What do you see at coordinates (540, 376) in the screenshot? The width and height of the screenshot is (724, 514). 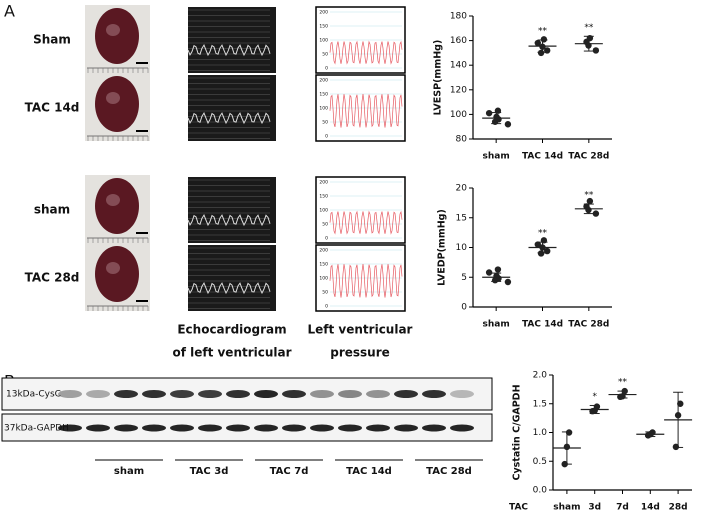 I see `y-tick-label: 2.0` at bounding box center [540, 376].